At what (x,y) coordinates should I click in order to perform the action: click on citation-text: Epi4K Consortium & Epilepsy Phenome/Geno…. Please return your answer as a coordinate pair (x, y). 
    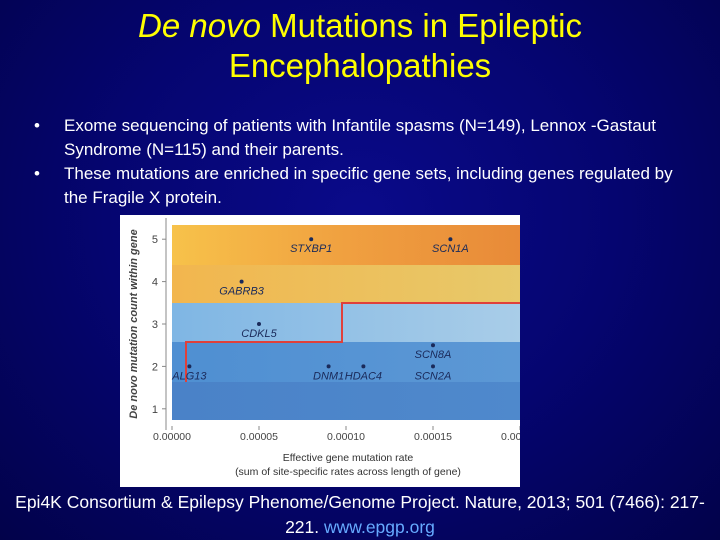
    Looking at the image, I should click on (360, 514).